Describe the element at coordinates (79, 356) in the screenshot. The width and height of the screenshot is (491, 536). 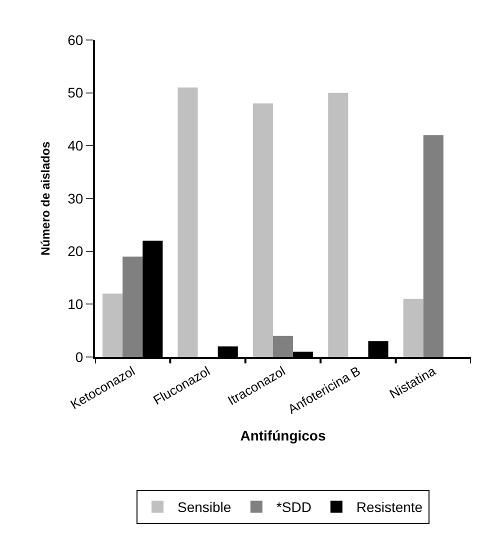
I see `y-tick-label: 0` at that location.